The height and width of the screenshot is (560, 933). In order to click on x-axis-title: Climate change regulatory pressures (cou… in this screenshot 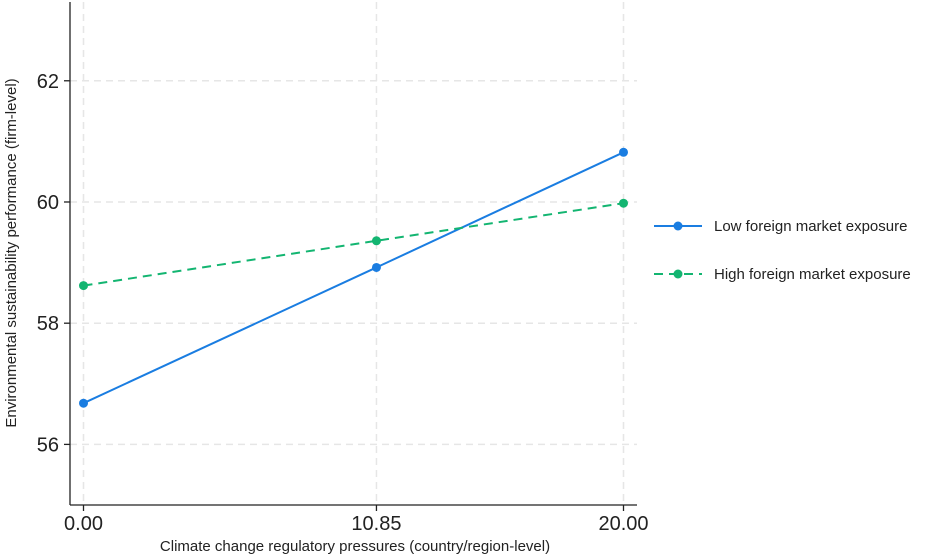, I will do `click(355, 546)`.